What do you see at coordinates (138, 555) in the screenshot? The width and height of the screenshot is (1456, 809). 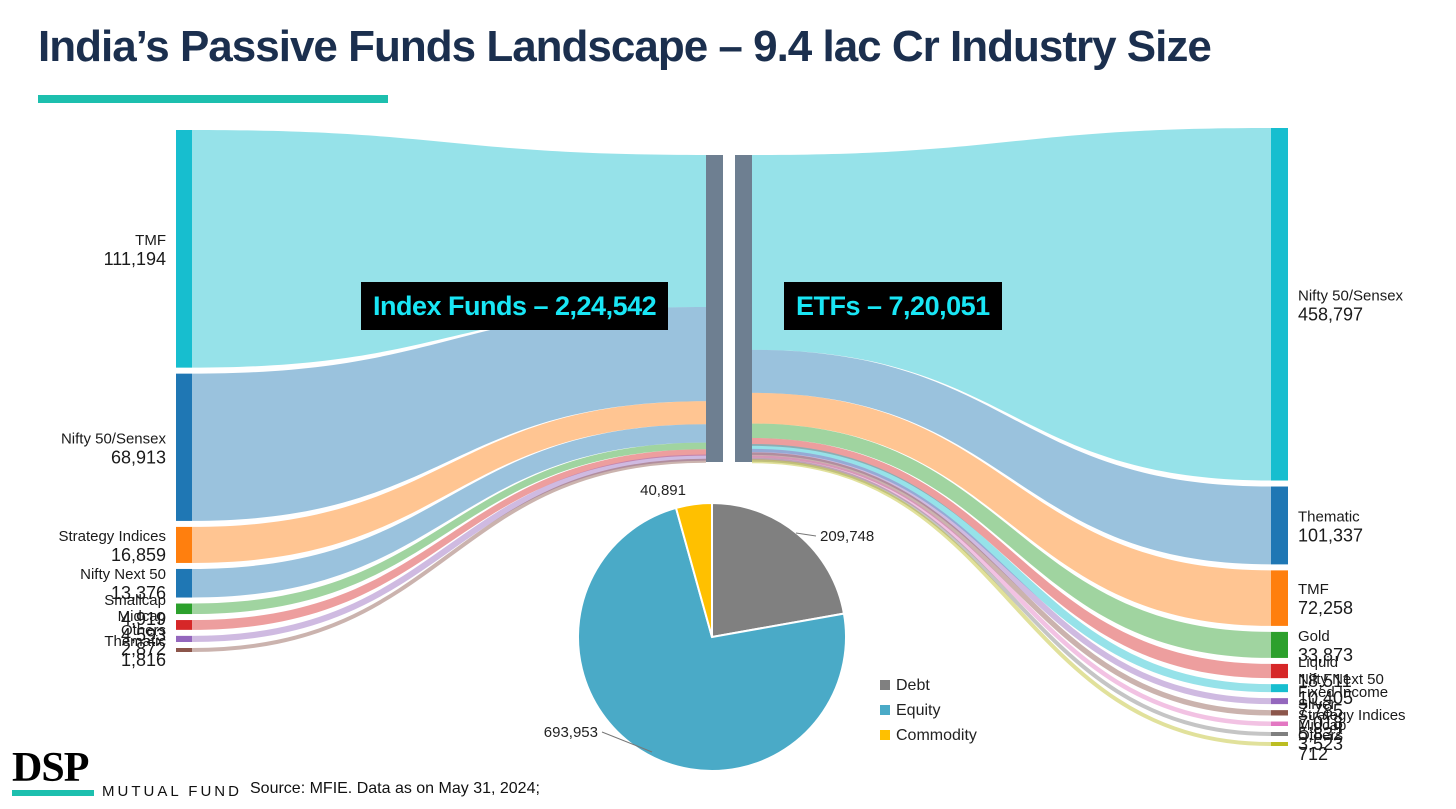 I see `index-value-strategy-indices: 16,859` at bounding box center [138, 555].